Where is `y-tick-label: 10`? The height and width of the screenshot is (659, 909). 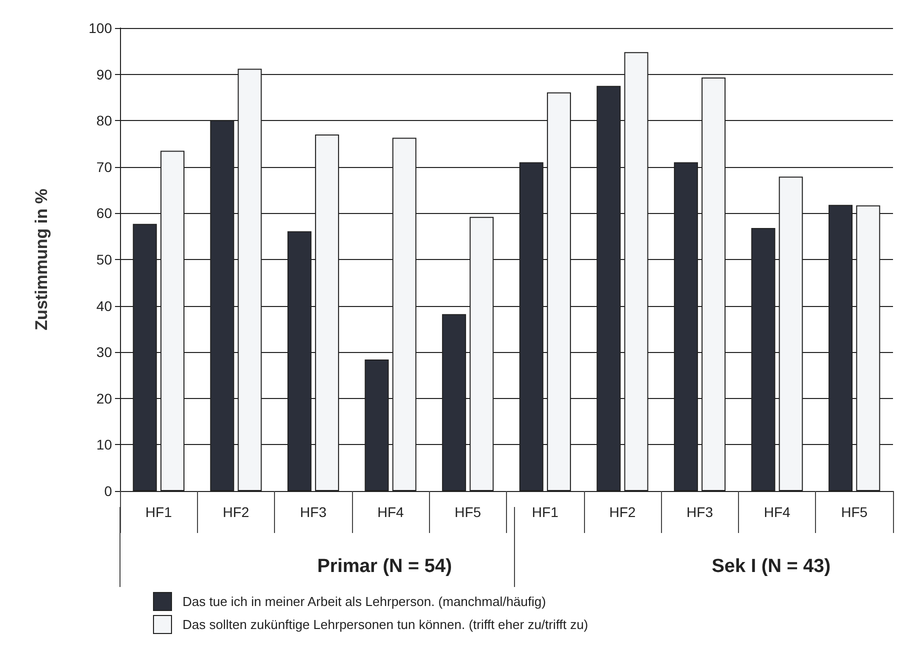
y-tick-label: 10 is located at coordinates (104, 444).